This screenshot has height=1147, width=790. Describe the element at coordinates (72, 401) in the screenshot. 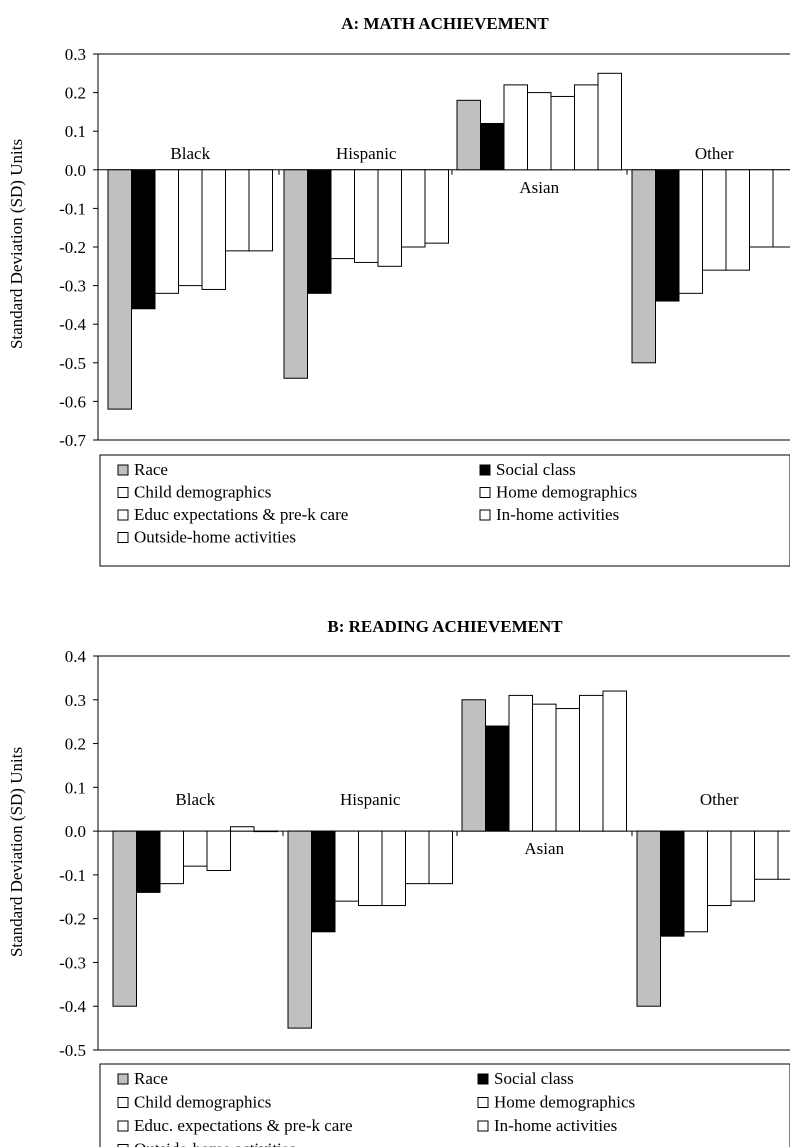

I see `y-tick-label: -0.6` at that location.